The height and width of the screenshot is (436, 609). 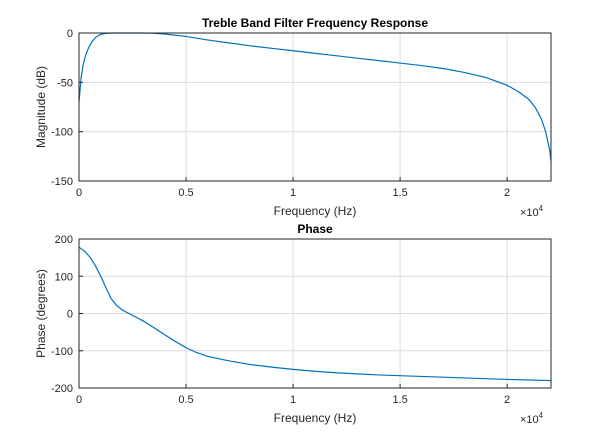 What do you see at coordinates (293, 193) in the screenshot?
I see `magnitude-x-tick-label: 1` at bounding box center [293, 193].